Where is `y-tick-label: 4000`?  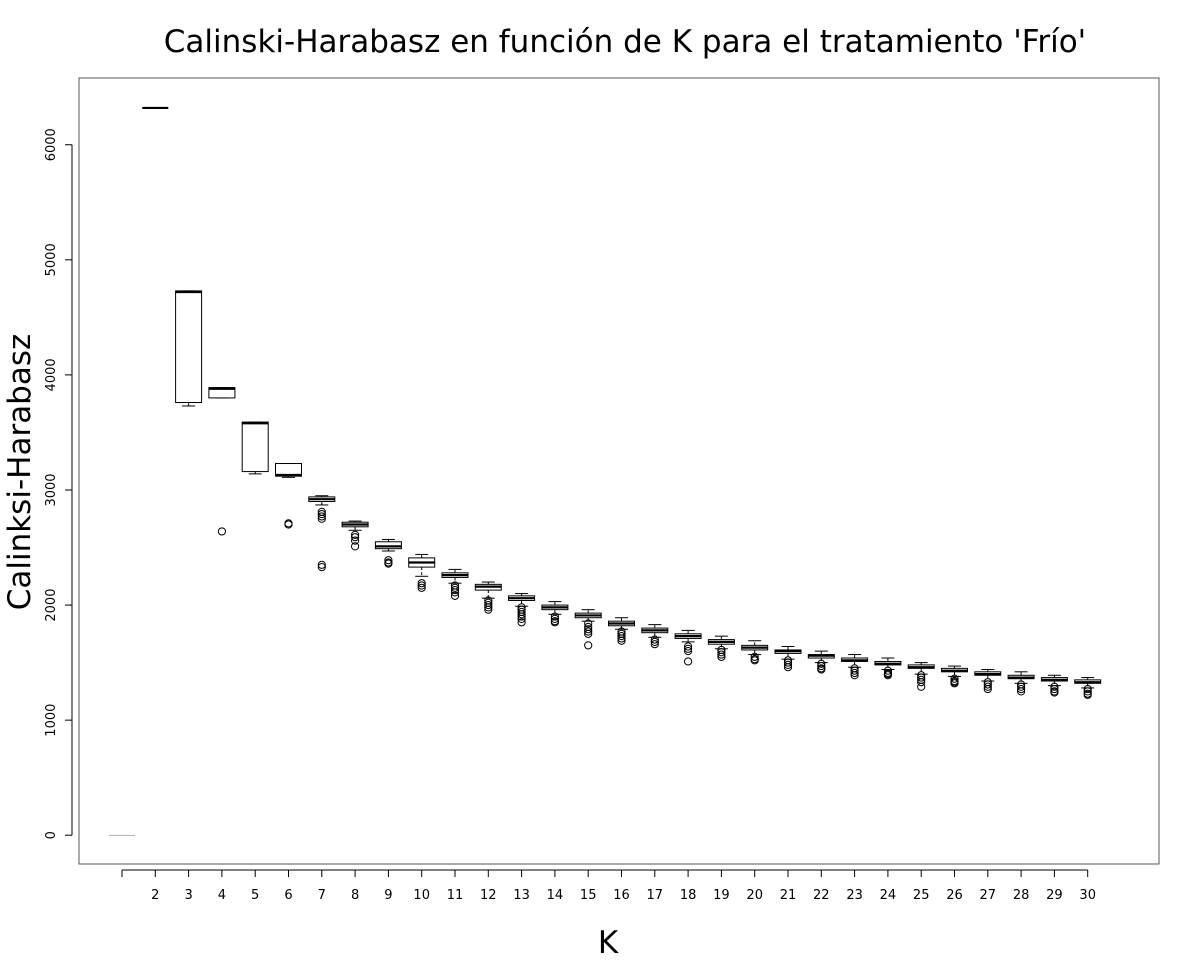
y-tick-label: 4000 is located at coordinates (51, 374).